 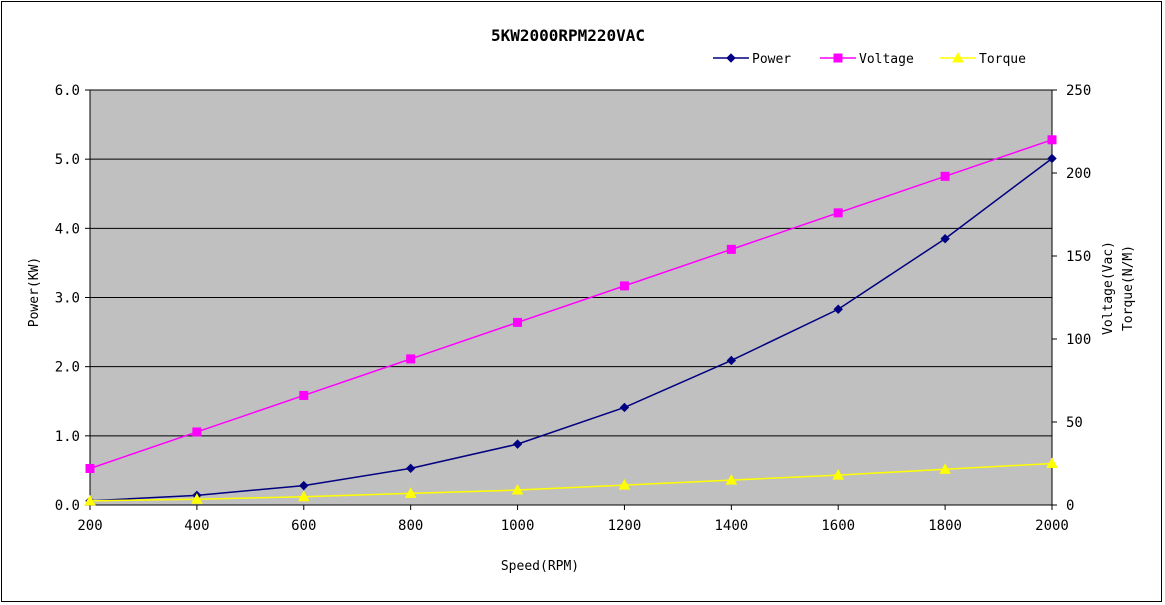 I want to click on legend-item-power: Power, so click(x=752, y=59).